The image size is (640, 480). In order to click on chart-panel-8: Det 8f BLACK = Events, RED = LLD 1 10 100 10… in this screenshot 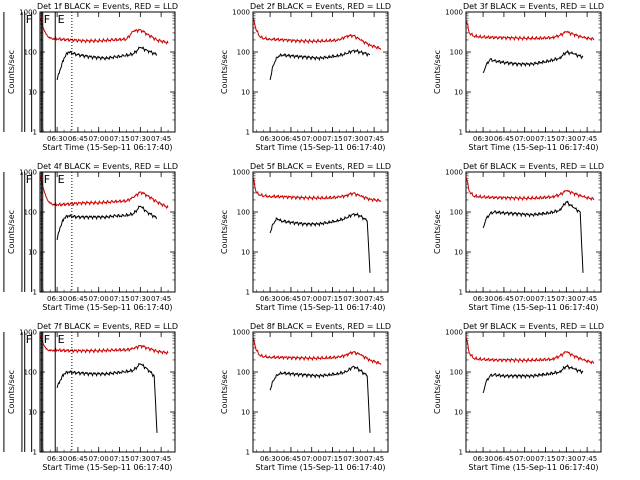, I will do `click(305, 397)`.